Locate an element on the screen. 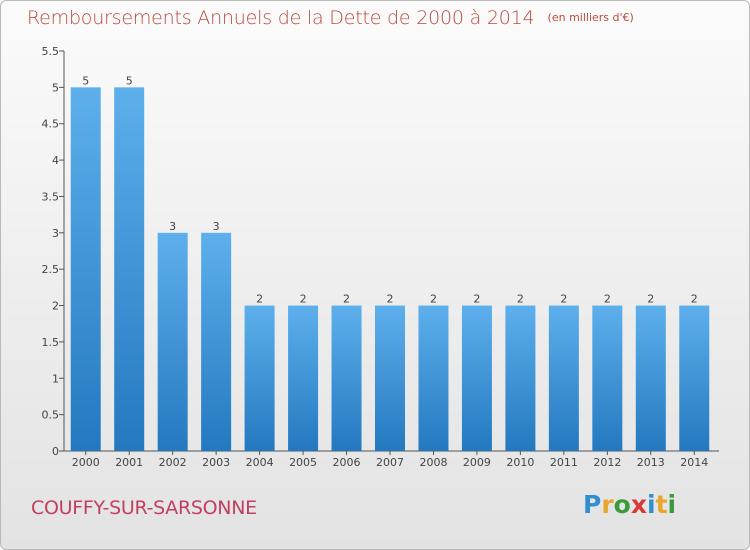 This screenshot has height=550, width=750. chart-subtitle: (en milliers d'€) is located at coordinates (590, 17).